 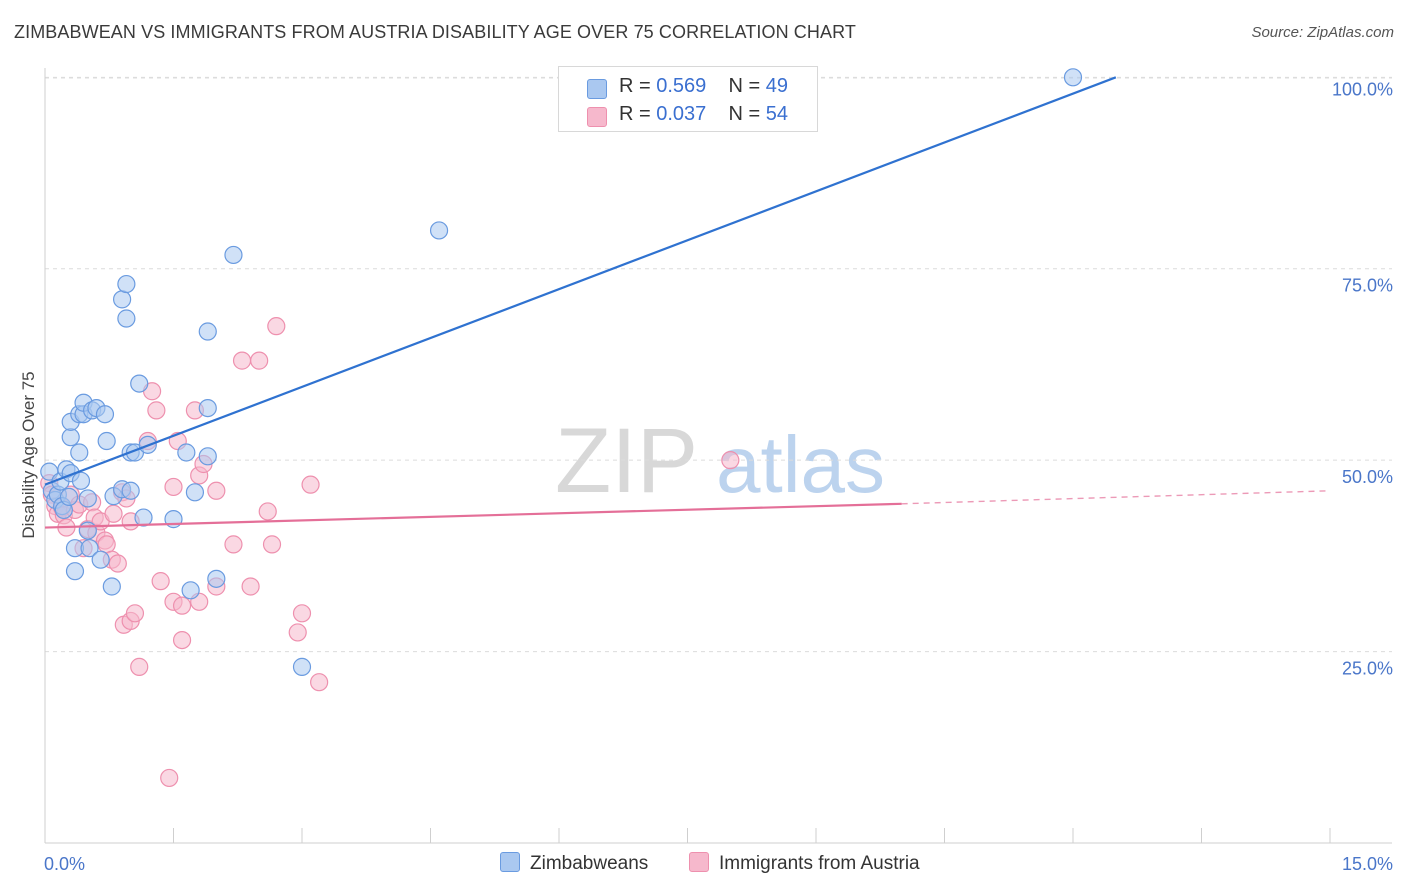 What do you see at coordinates (777, 86) in the screenshot?
I see `legend-n-value: 49` at bounding box center [777, 86].